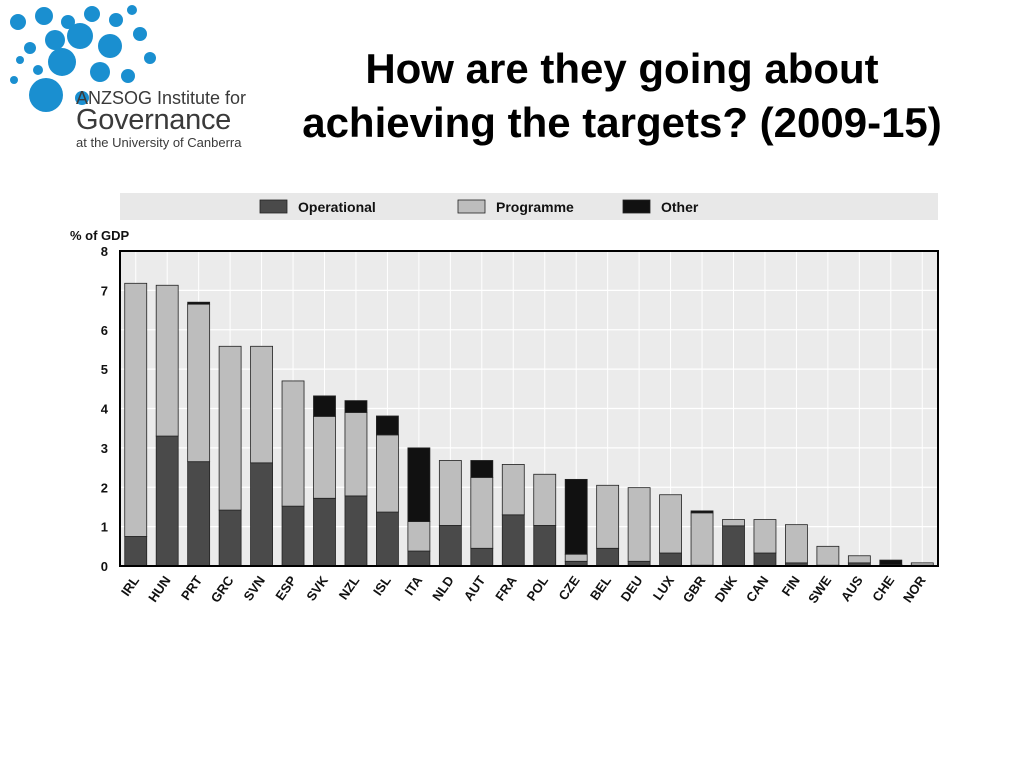 The height and width of the screenshot is (768, 1024). Describe the element at coordinates (702, 539) in the screenshot. I see `bar-programme-gbr` at that location.